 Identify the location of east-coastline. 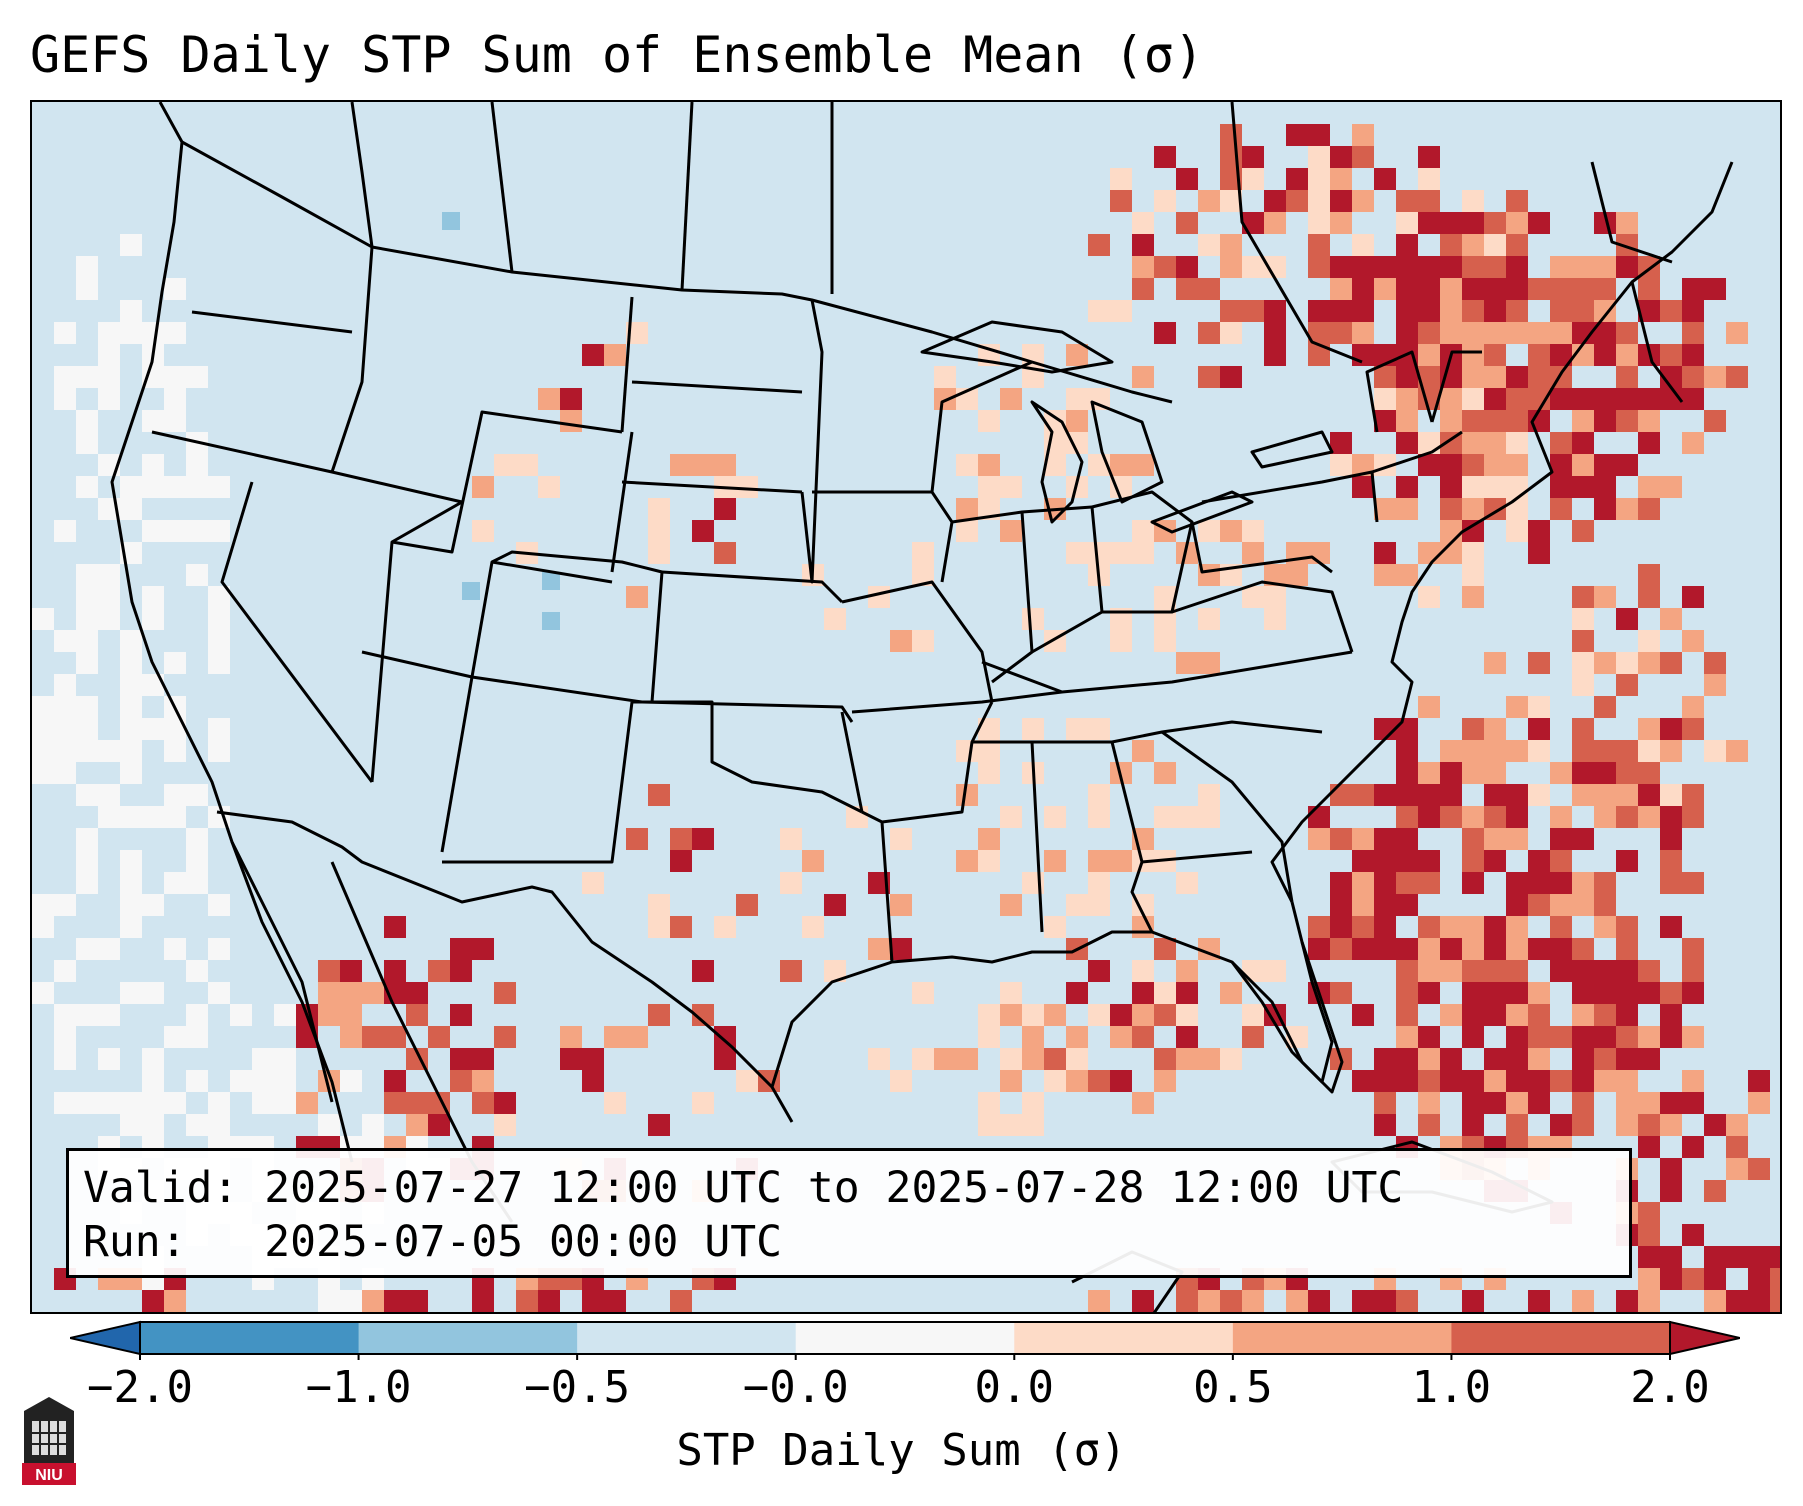
(1502, 532).